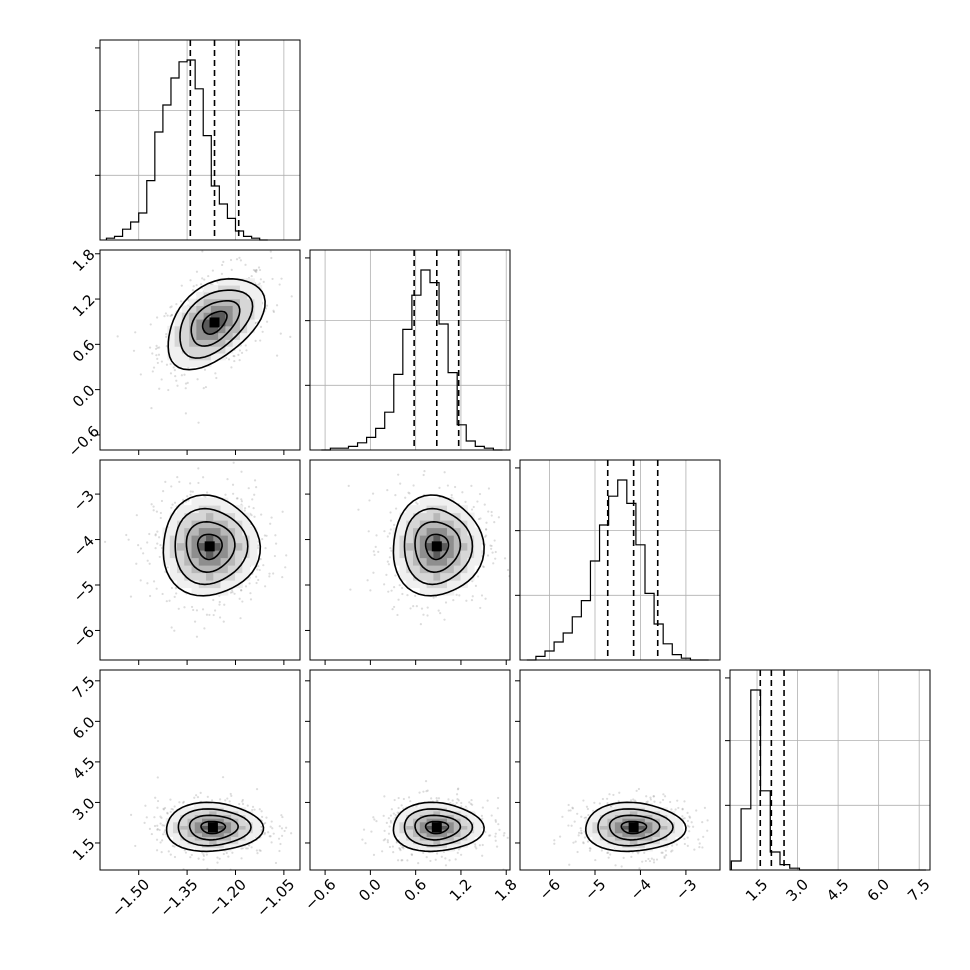 The height and width of the screenshot is (970, 970). Describe the element at coordinates (428, 548) in the screenshot. I see `panel-content` at that location.